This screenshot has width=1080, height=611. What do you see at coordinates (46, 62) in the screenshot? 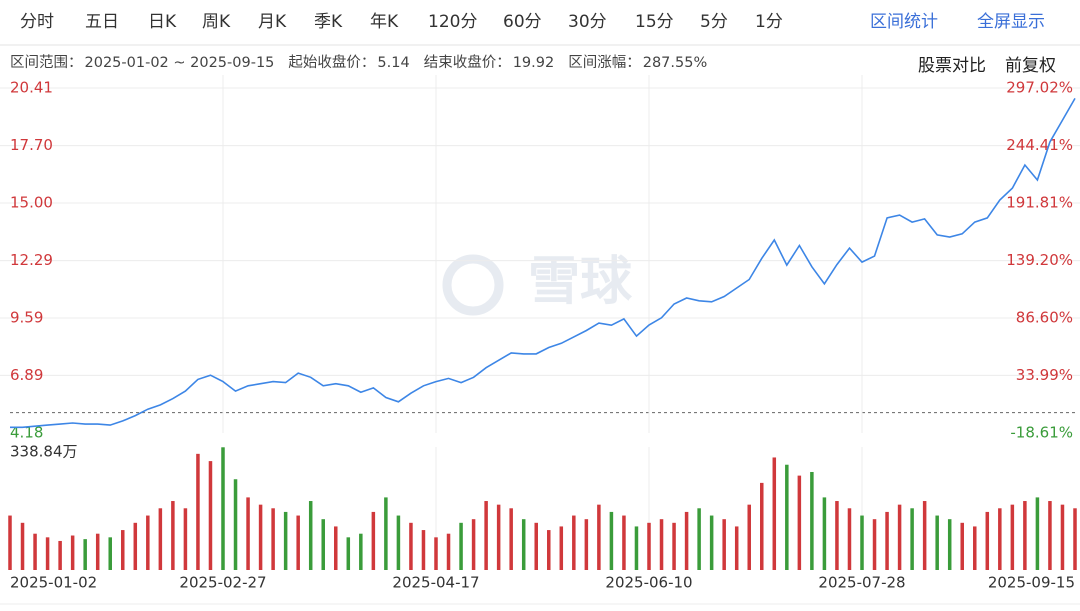
I see `info-text: 区间范围：` at bounding box center [46, 62].